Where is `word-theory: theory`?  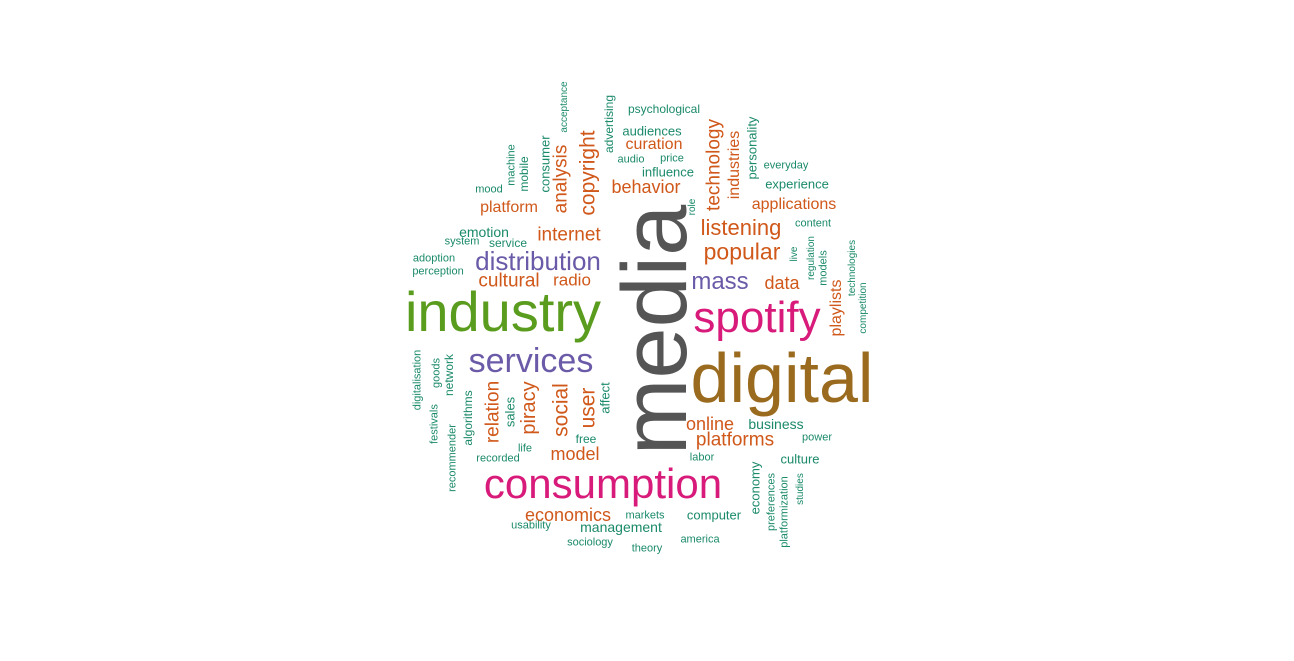 word-theory: theory is located at coordinates (647, 548).